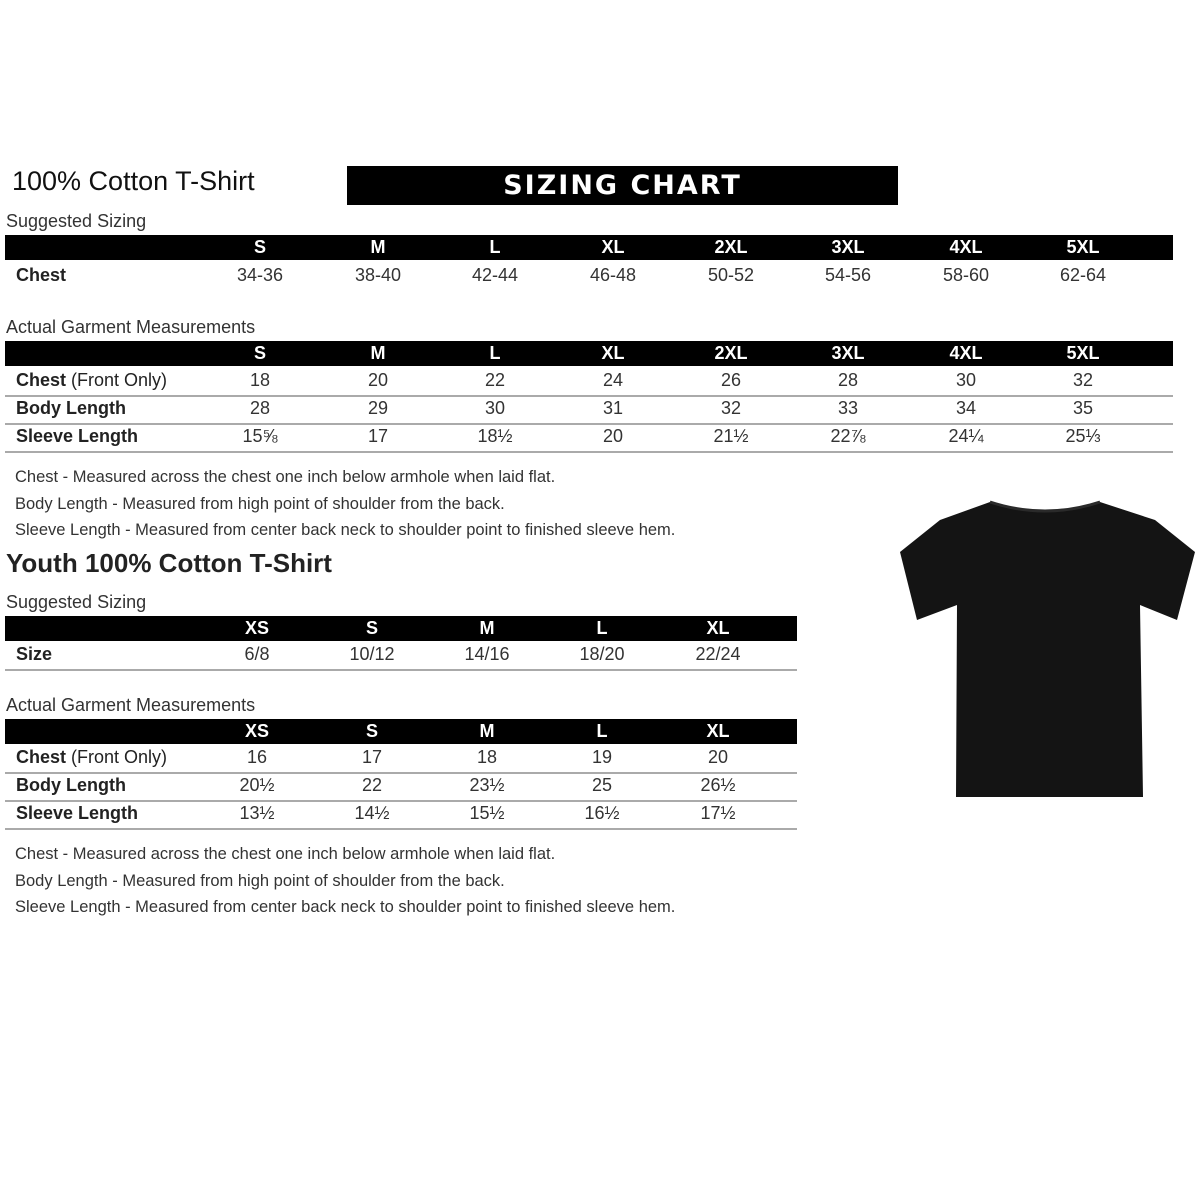 This screenshot has width=1200, height=1200. Describe the element at coordinates (718, 654) in the screenshot. I see `table-cell: 22/24` at that location.